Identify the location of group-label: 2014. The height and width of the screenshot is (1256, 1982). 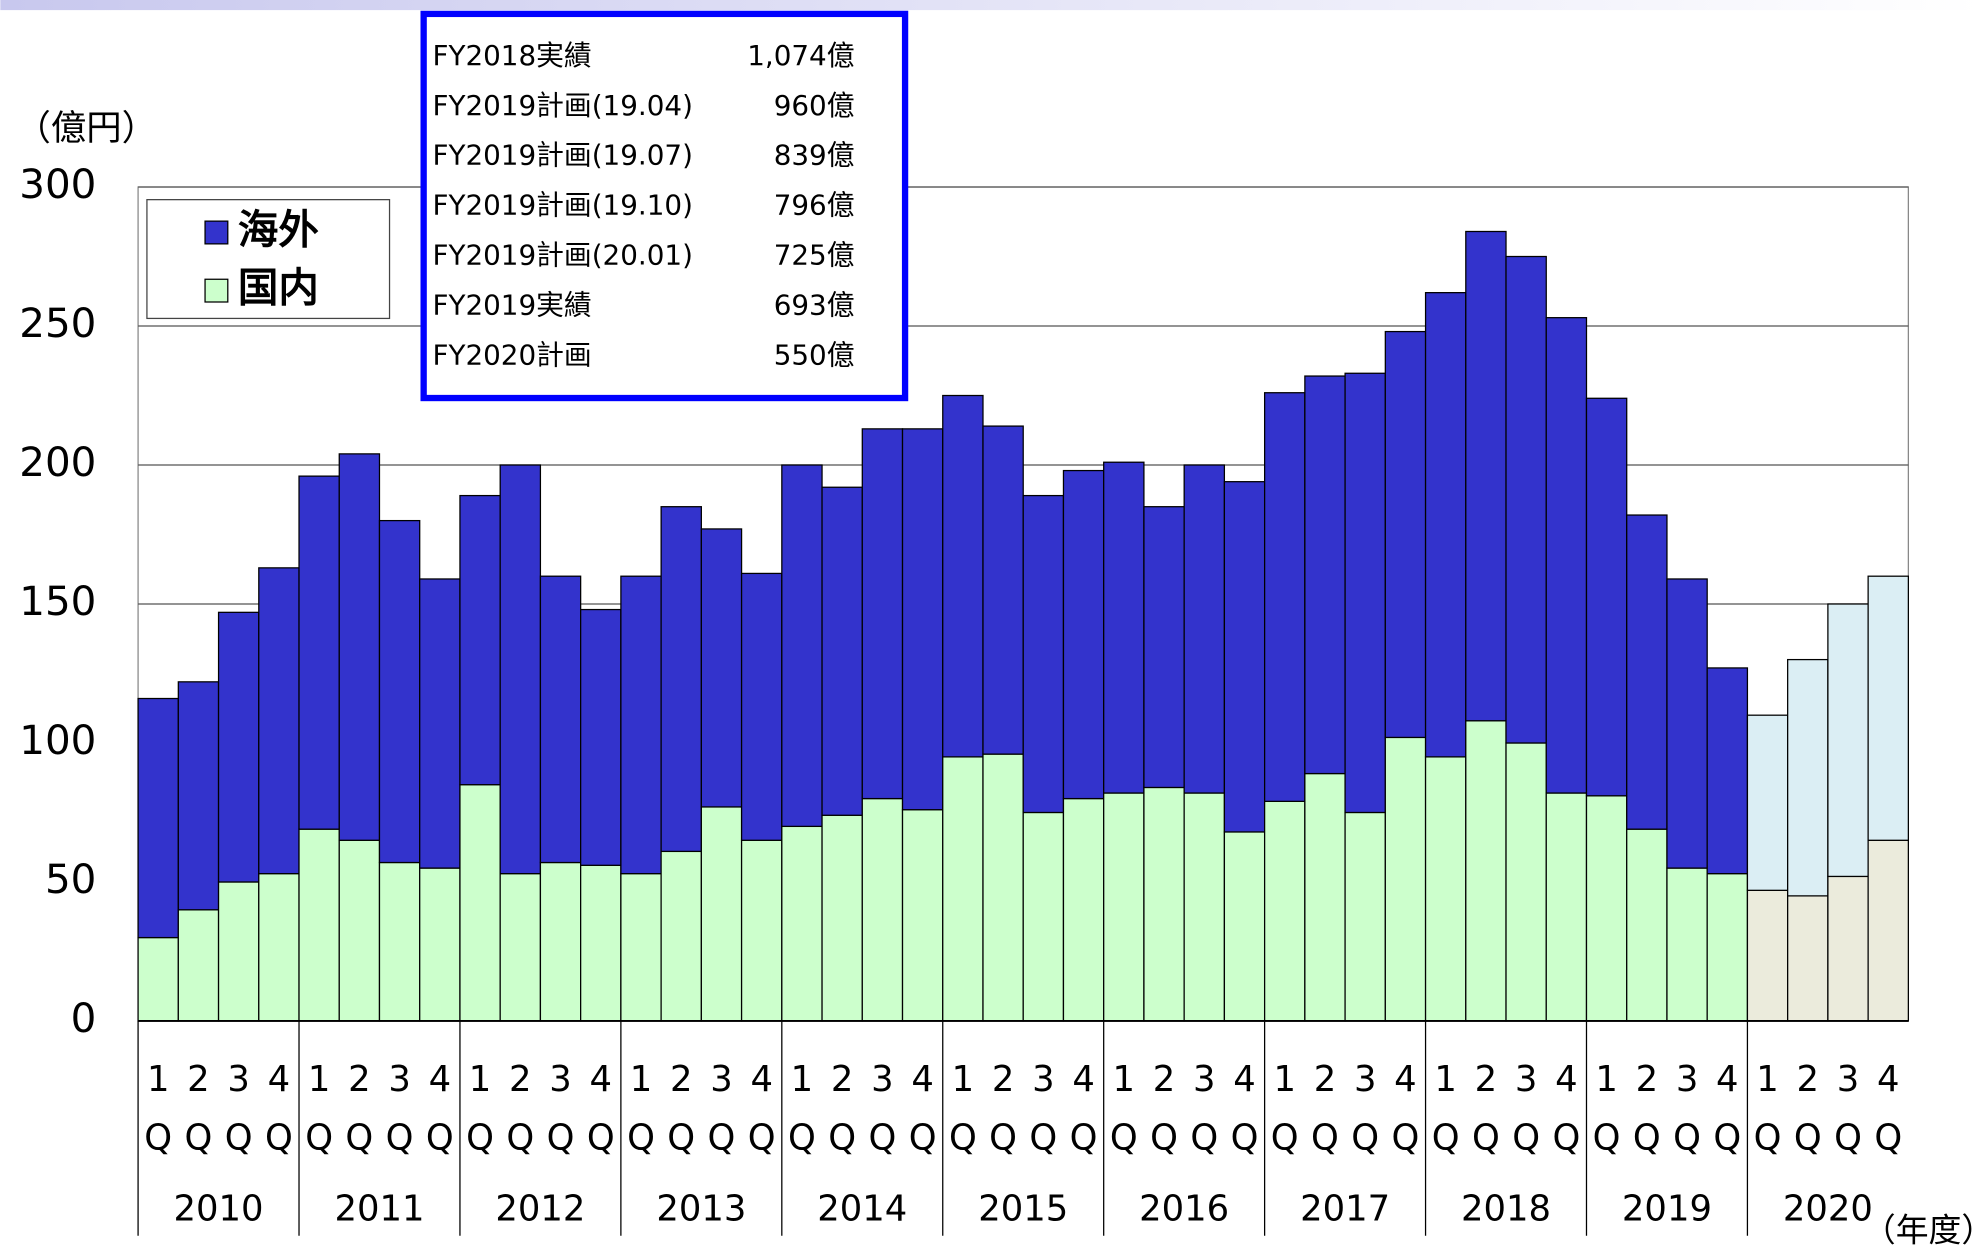
(862, 1209).